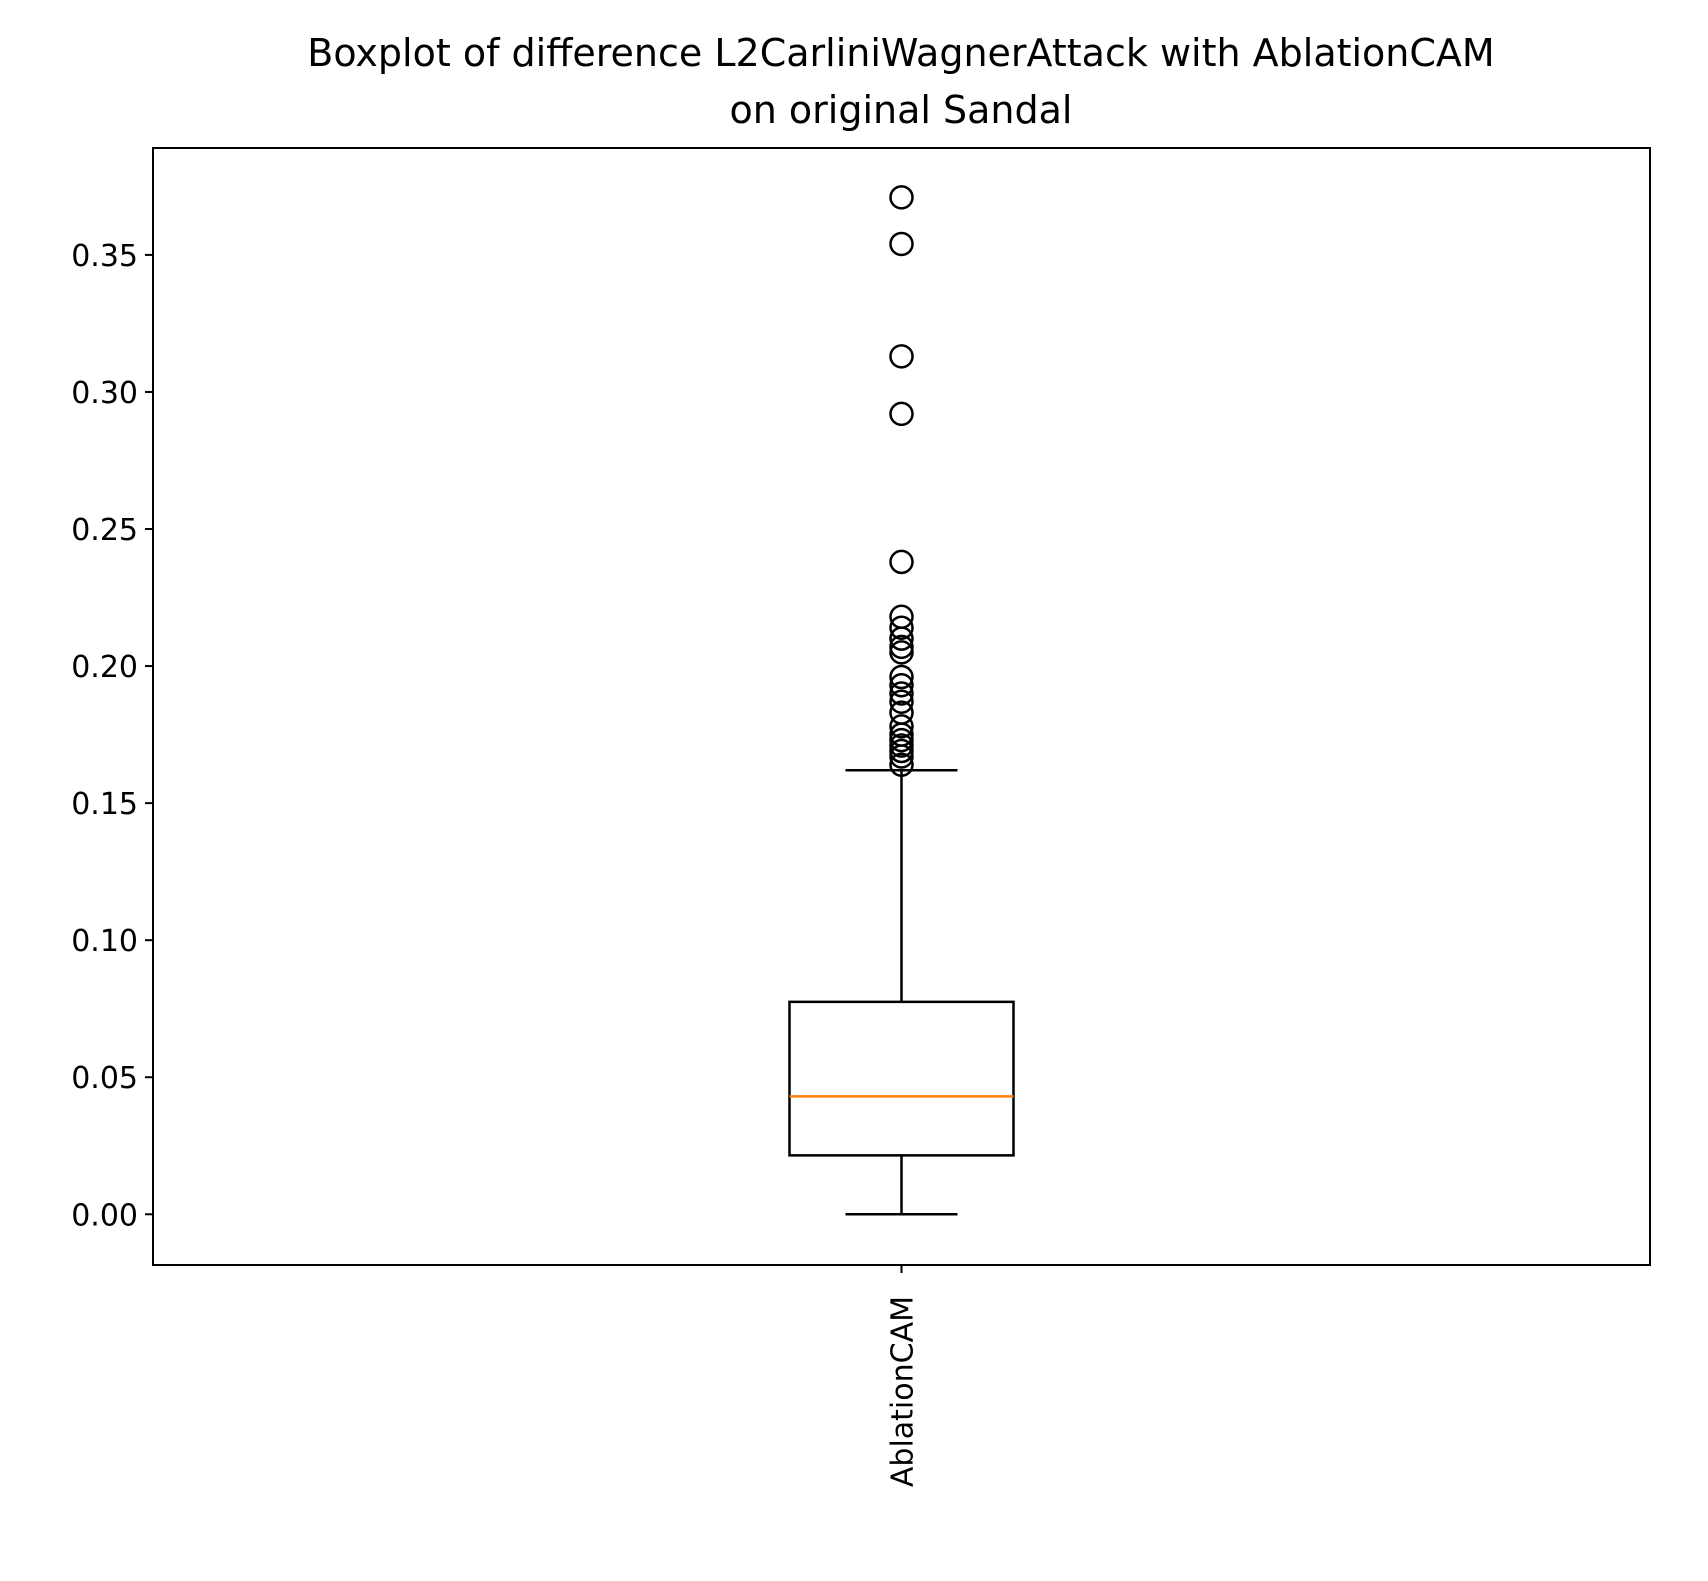  I want to click on chart-title-line-2: on original Sandal, so click(901, 110).